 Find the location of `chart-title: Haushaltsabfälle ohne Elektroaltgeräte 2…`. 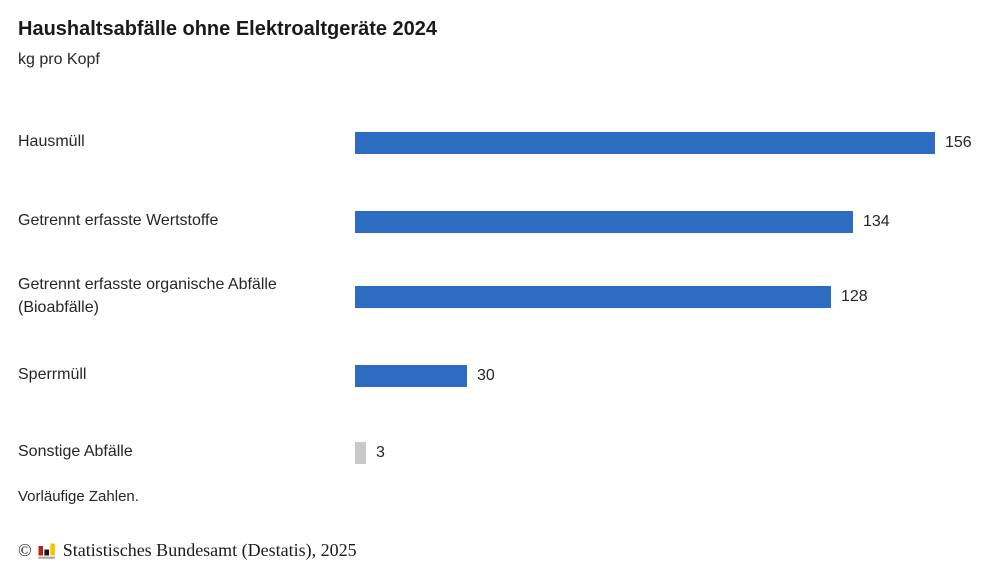

chart-title: Haushaltsabfälle ohne Elektroaltgeräte 2… is located at coordinates (228, 29).